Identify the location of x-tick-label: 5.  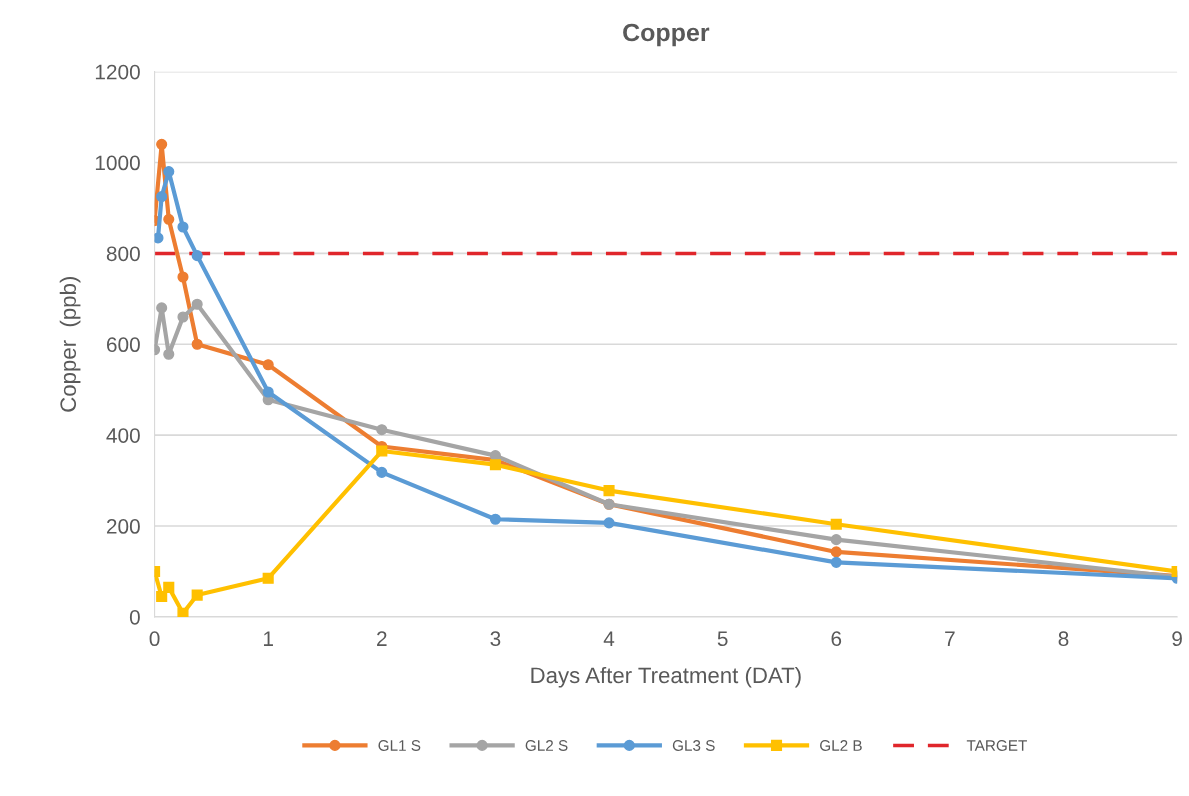
(722, 639).